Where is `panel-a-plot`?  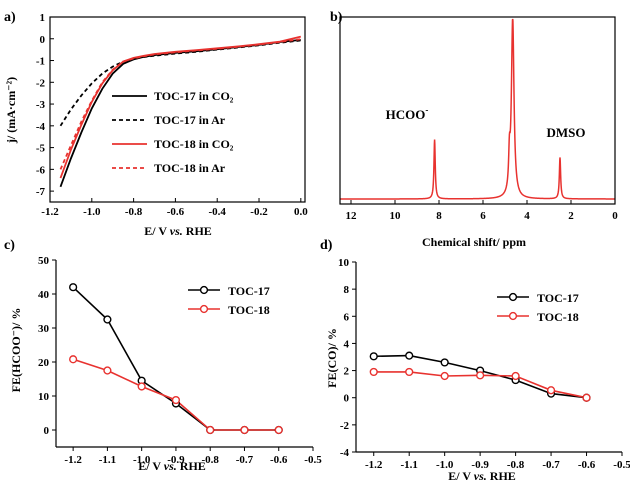 panel-a-plot is located at coordinates (180, 111).